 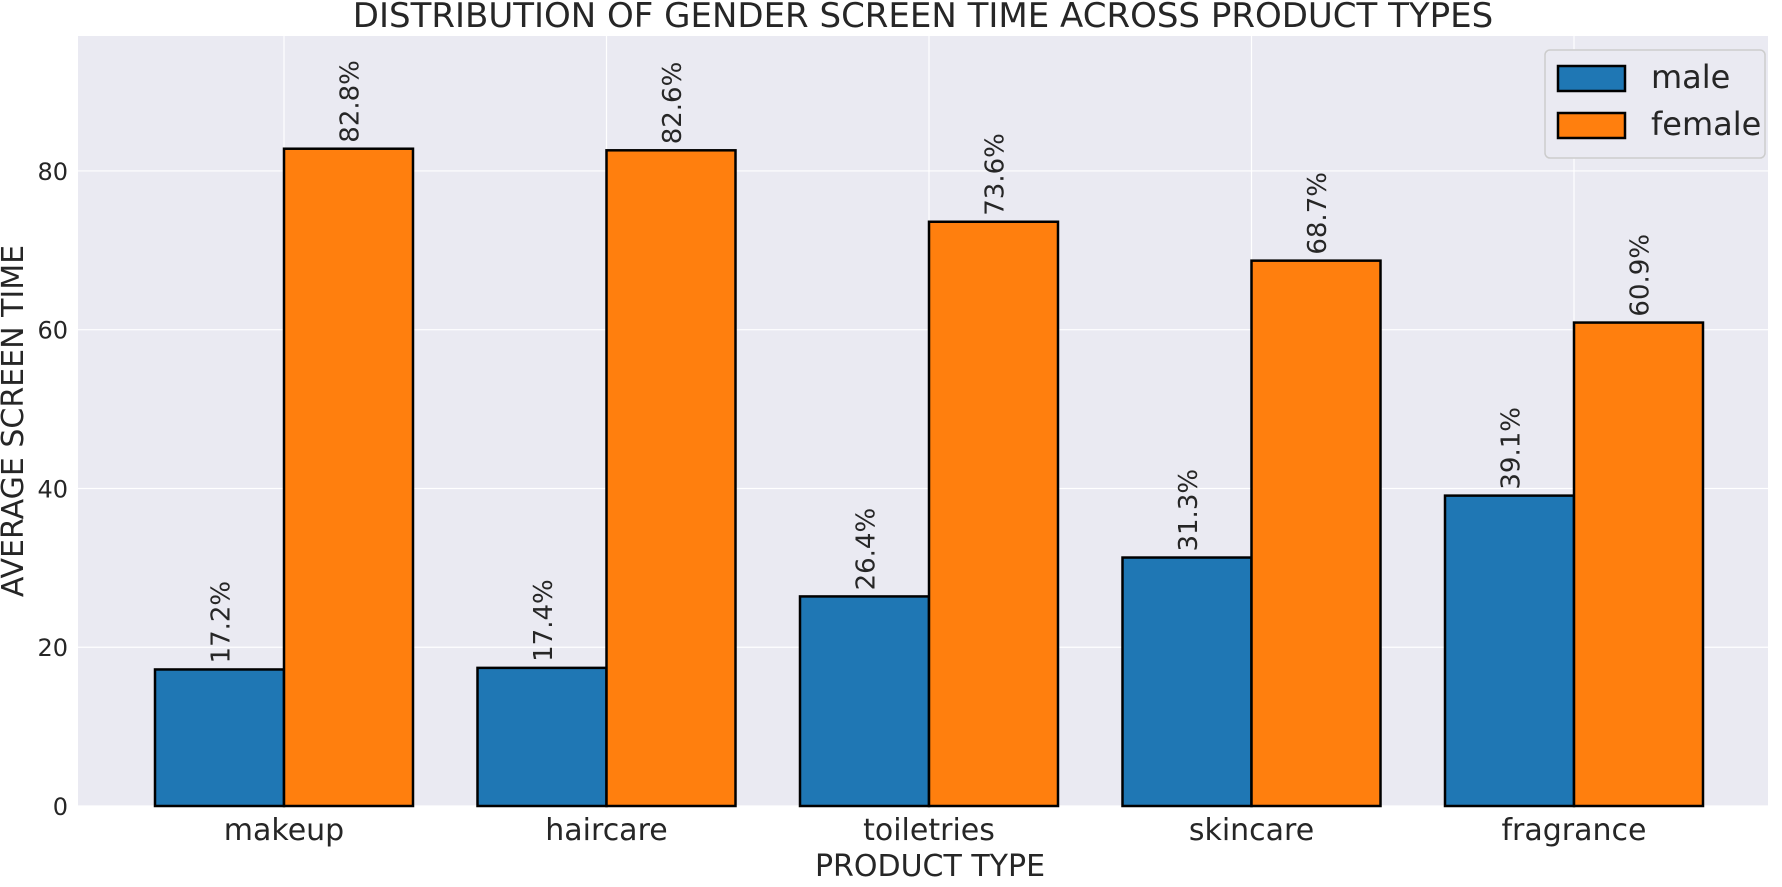 What do you see at coordinates (222, 622) in the screenshot?
I see `bar-label-male-makeup: 17.2%` at bounding box center [222, 622].